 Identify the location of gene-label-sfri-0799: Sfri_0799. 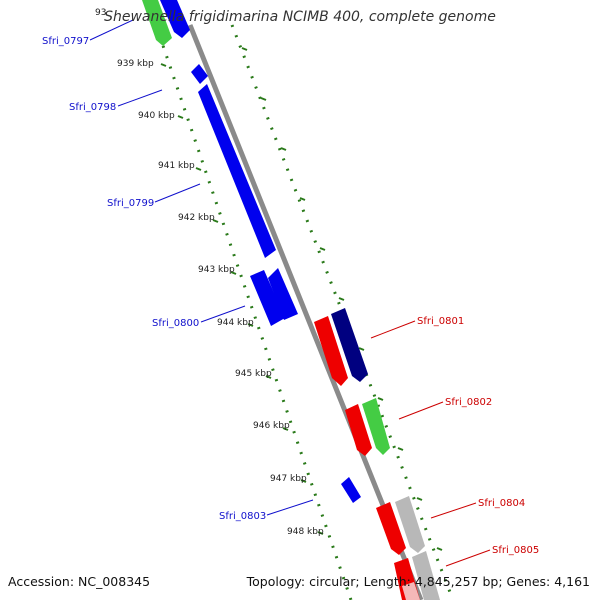
(130, 203).